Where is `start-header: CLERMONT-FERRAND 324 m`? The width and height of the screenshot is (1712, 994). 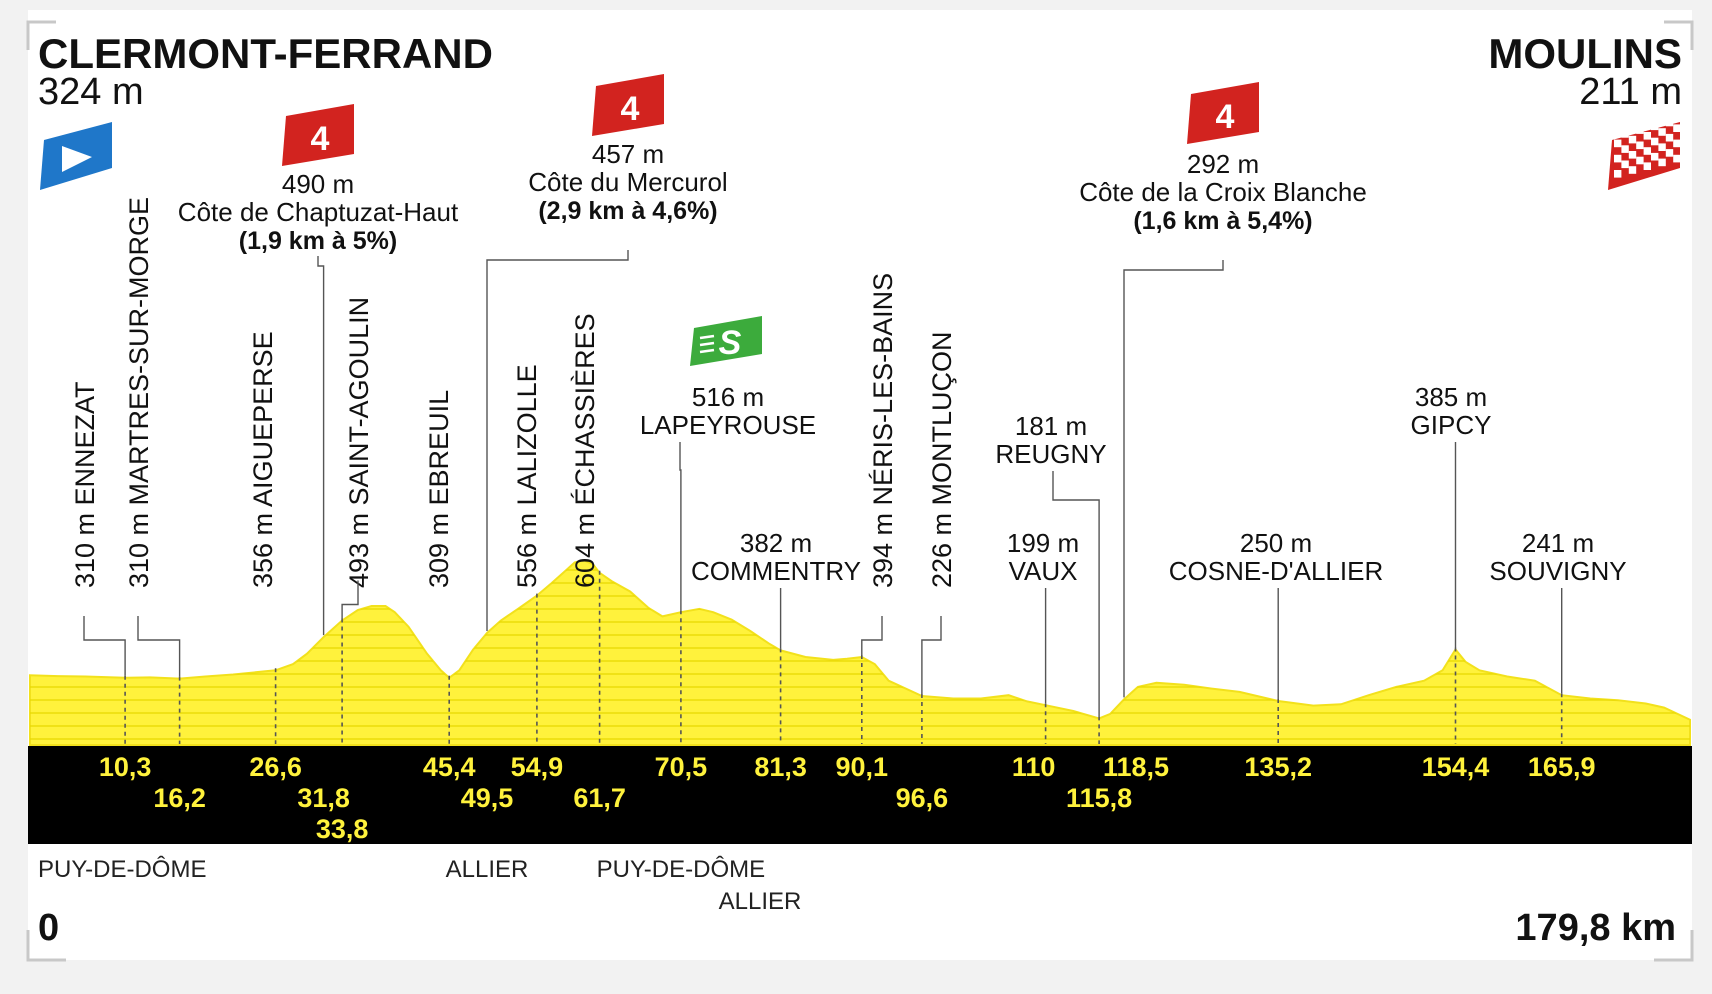
start-header: CLERMONT-FERRAND 324 m is located at coordinates (265, 71).